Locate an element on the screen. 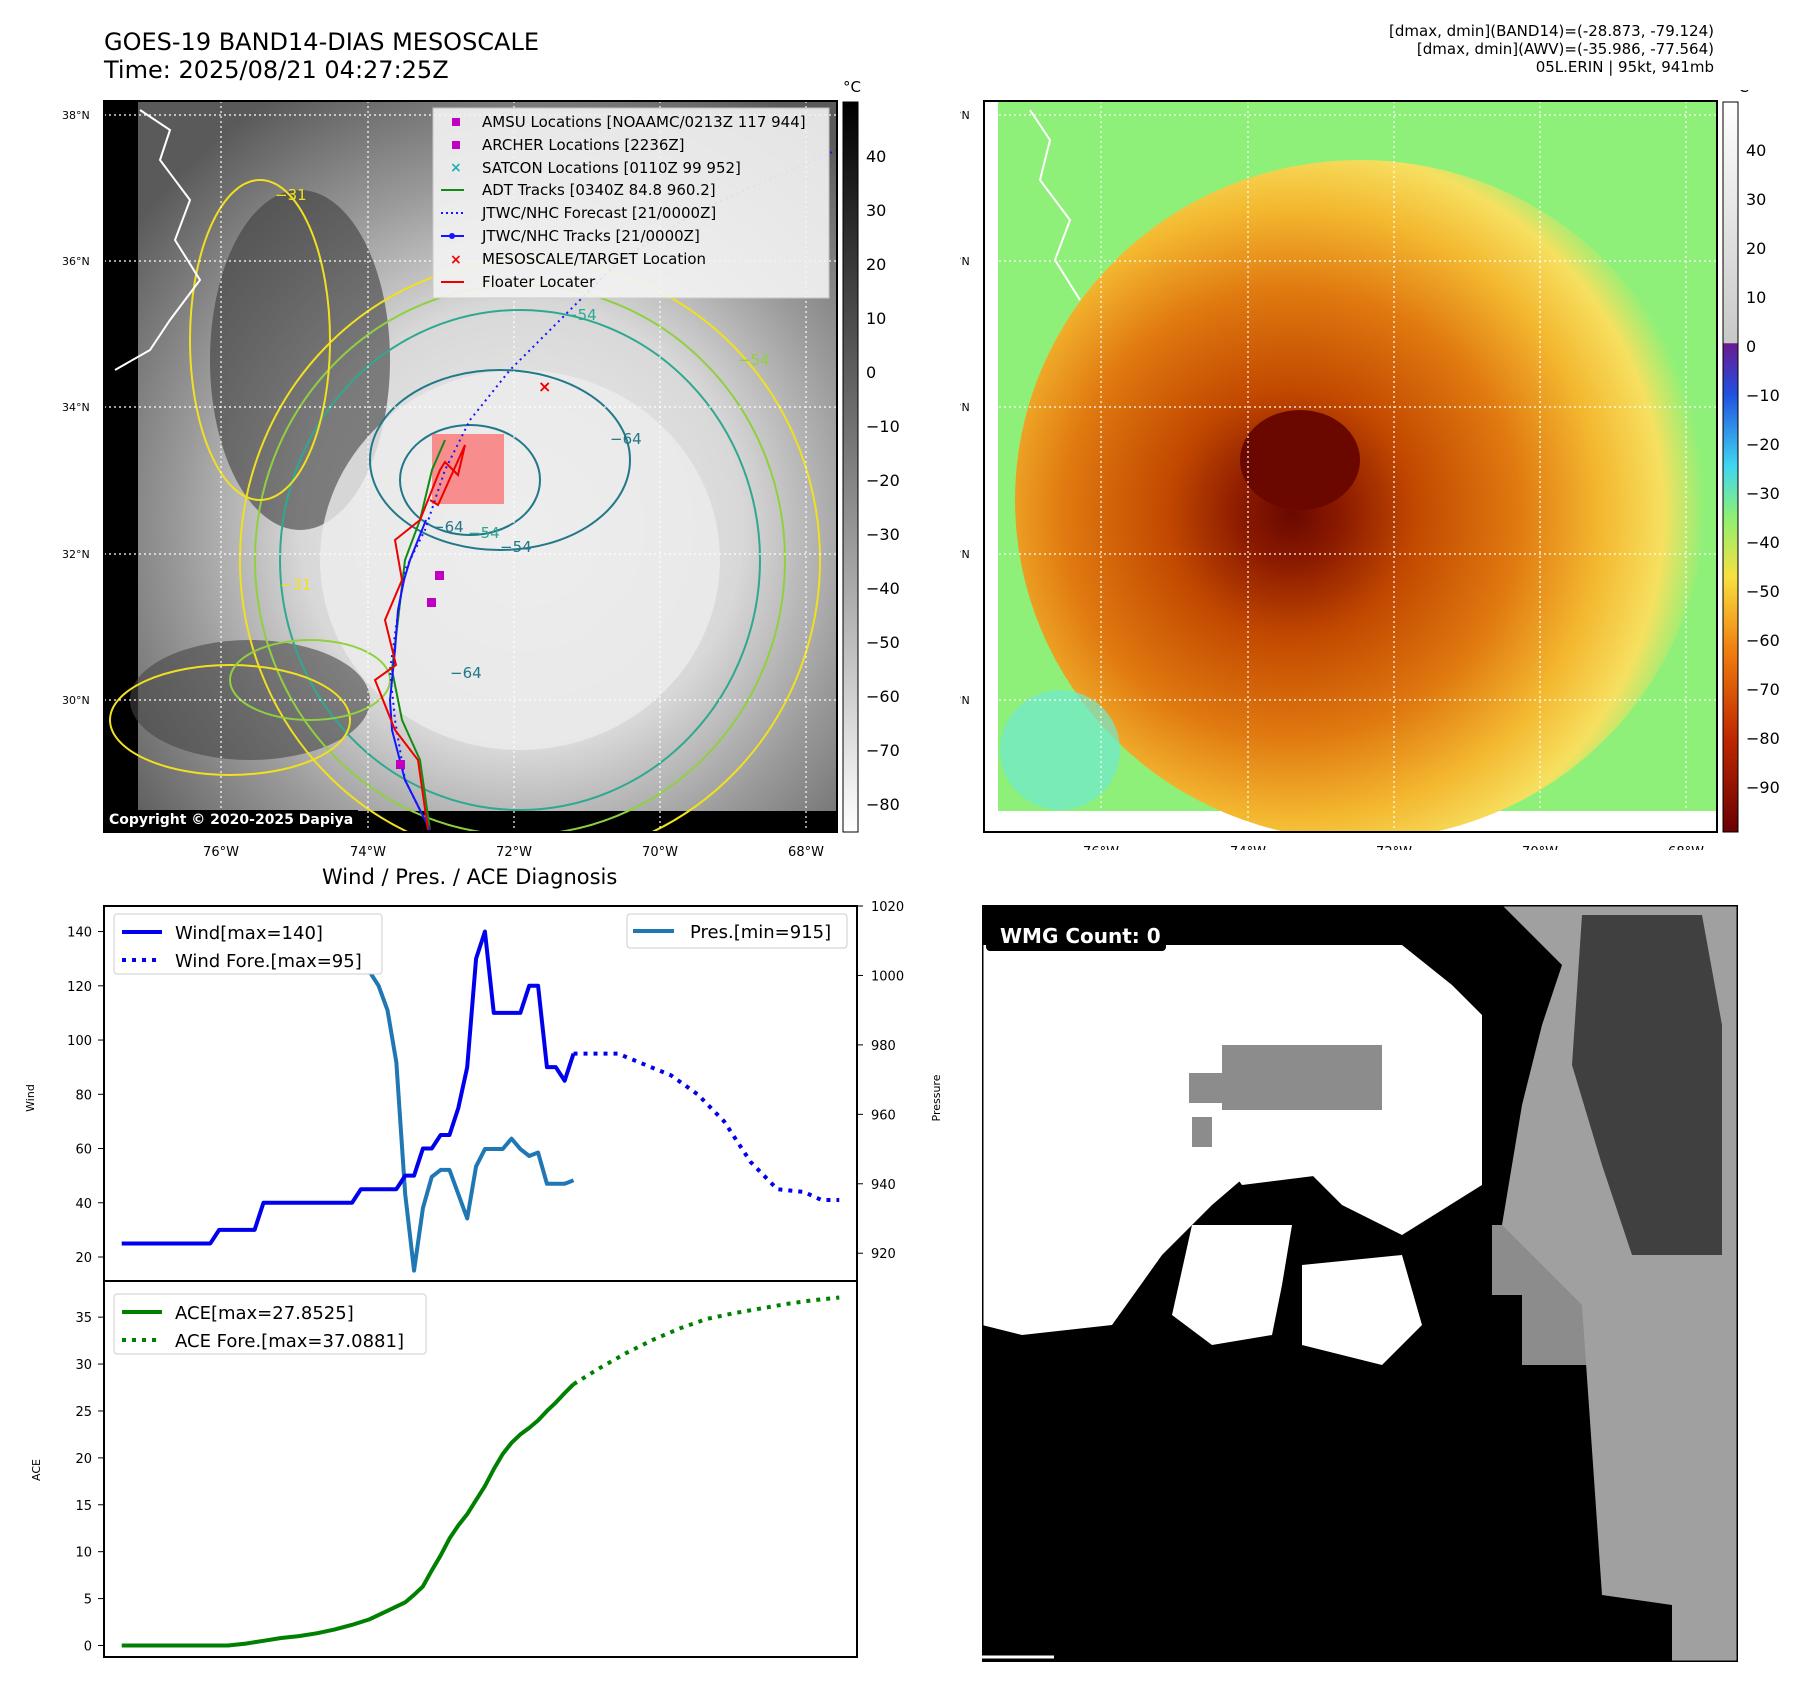 This screenshot has width=1797, height=1690. lon-label: 76°W is located at coordinates (1101, 847).